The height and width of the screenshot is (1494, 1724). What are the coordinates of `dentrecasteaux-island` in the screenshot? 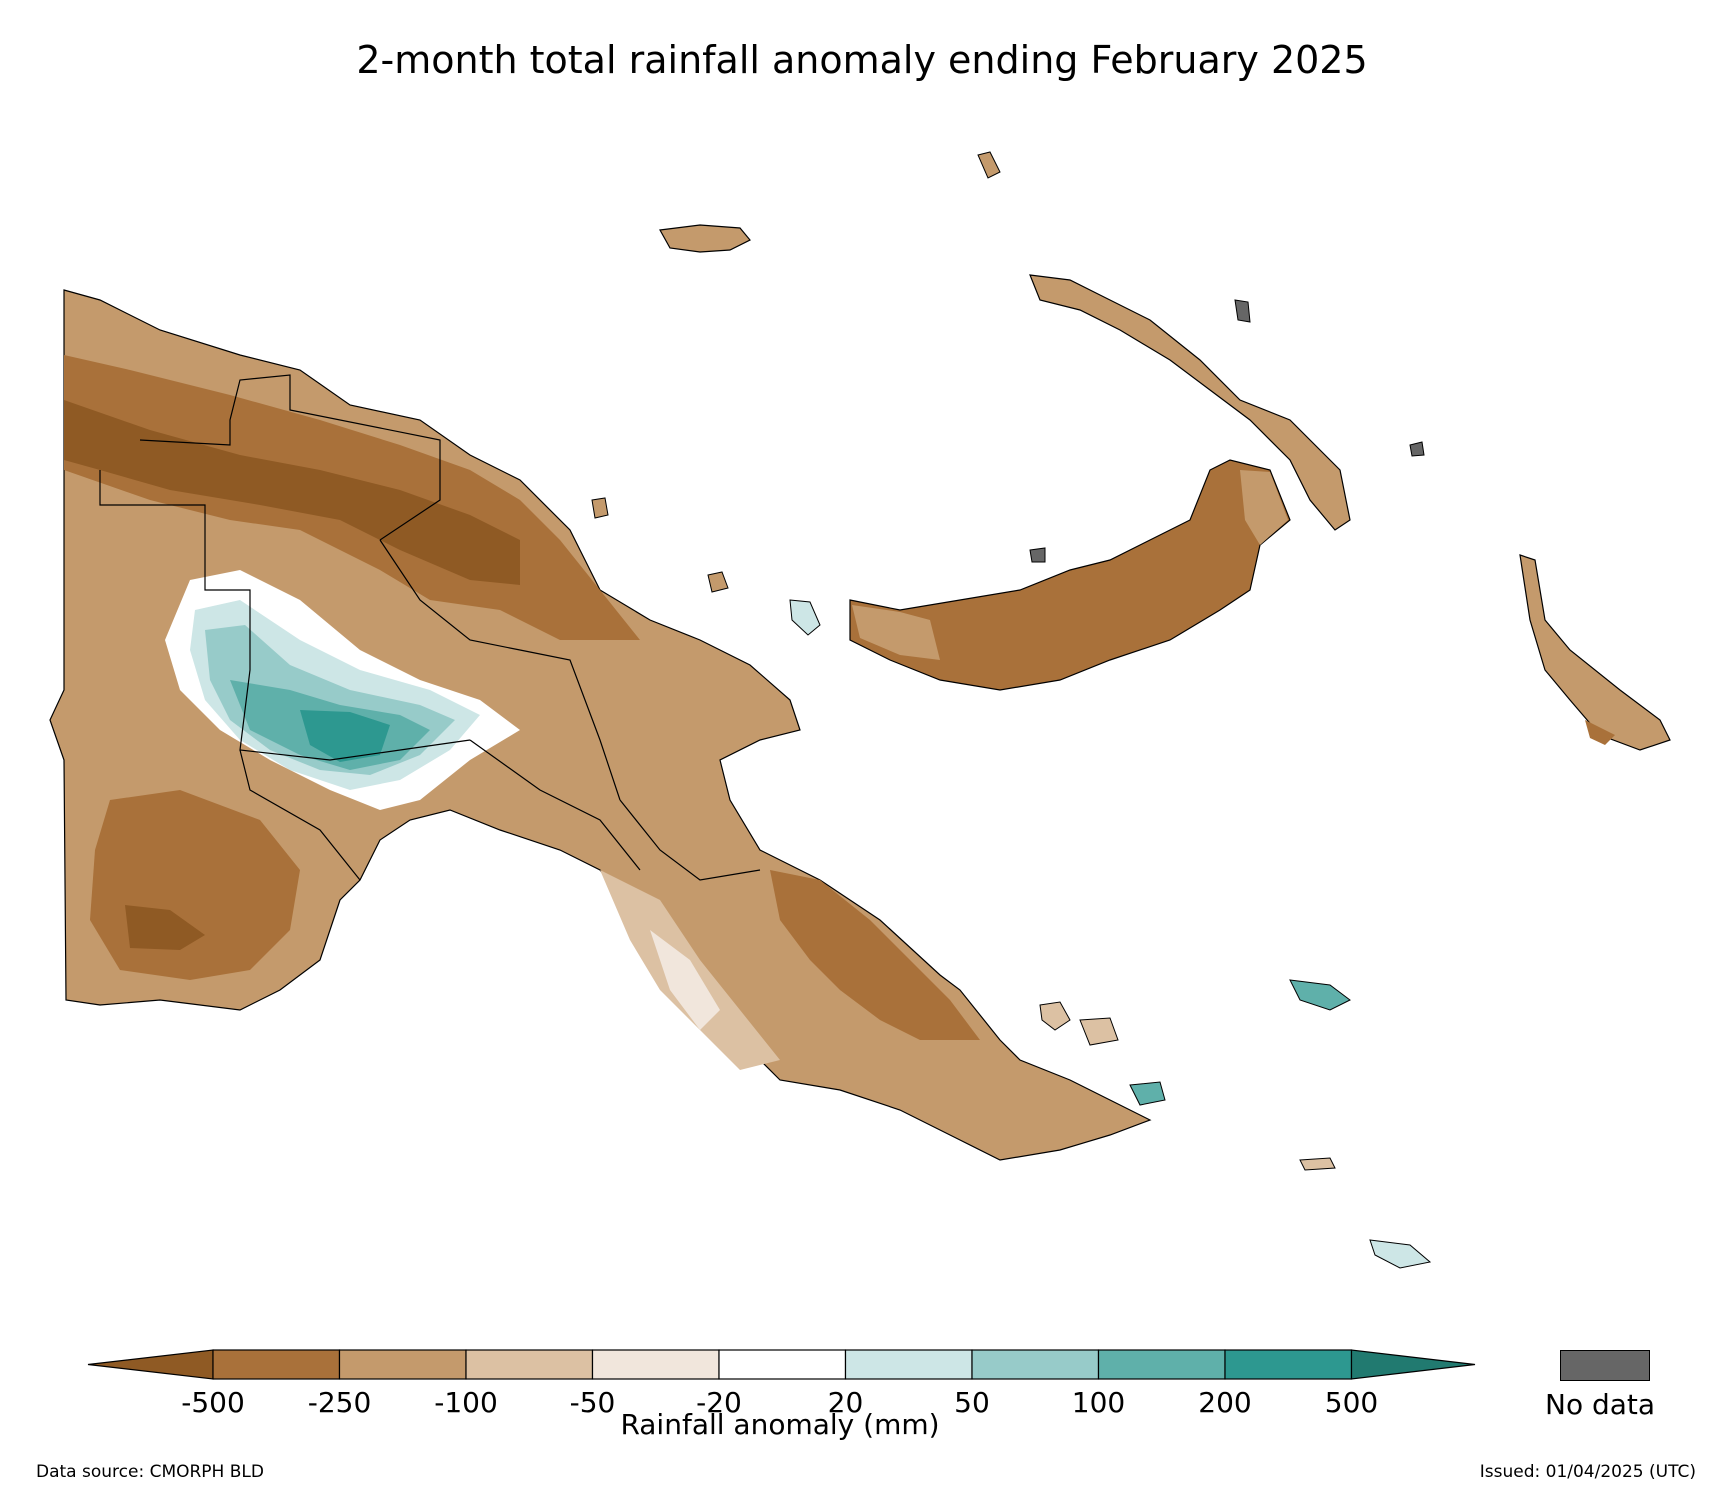 It's located at (1055, 1016).